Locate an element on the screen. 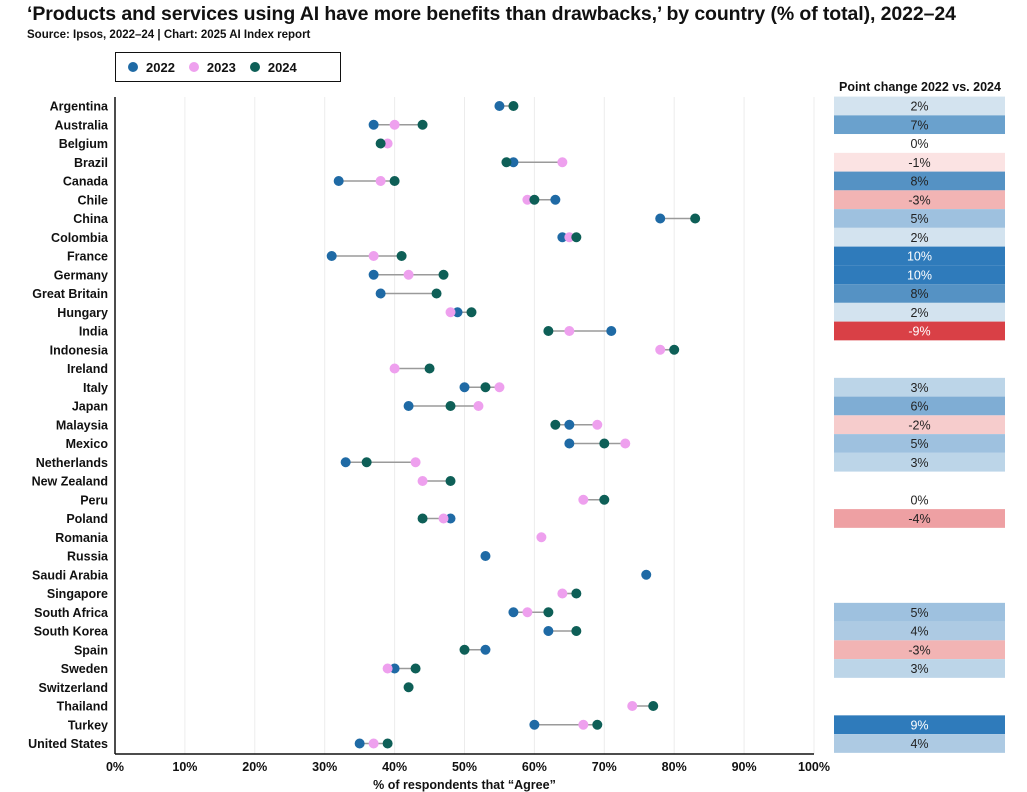 The width and height of the screenshot is (1027, 792). country-label: Indonesia is located at coordinates (79, 350).